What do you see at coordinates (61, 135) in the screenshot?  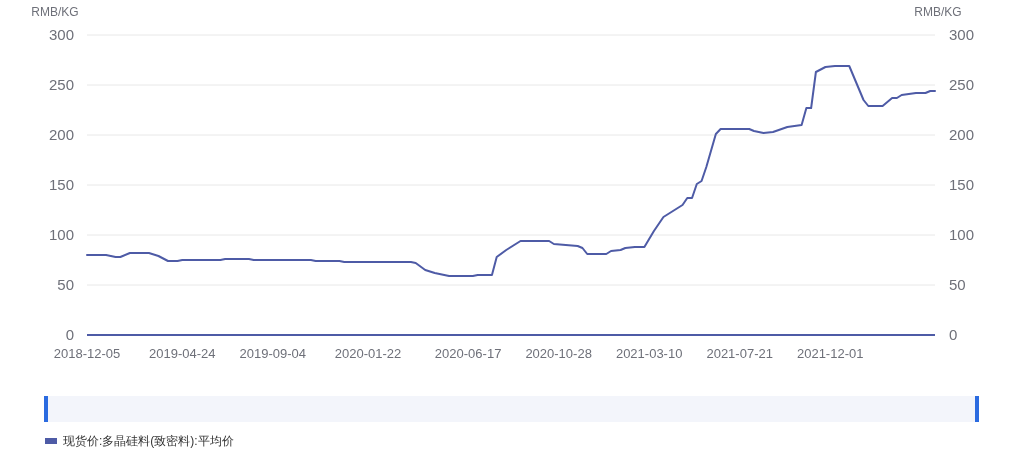 I see `y-tick-label: 200` at bounding box center [61, 135].